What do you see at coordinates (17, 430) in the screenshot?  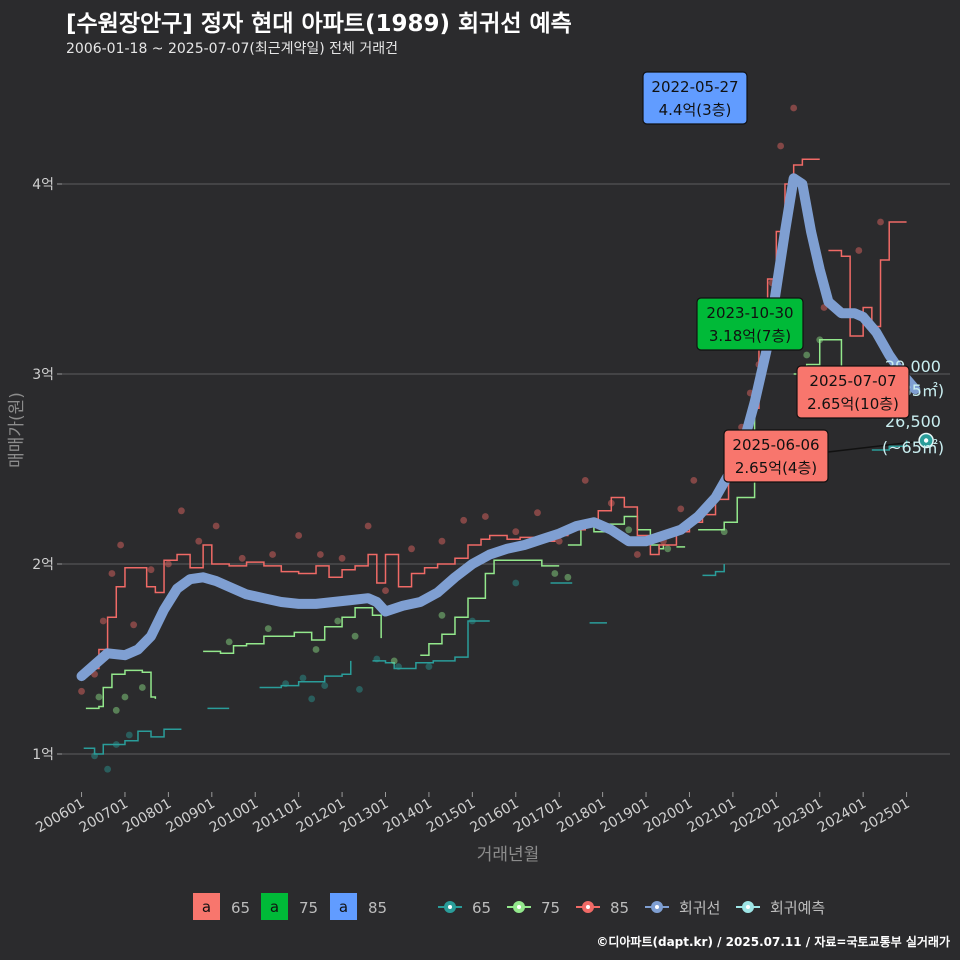 I see `y-axis-title: 매매가(원)` at bounding box center [17, 430].